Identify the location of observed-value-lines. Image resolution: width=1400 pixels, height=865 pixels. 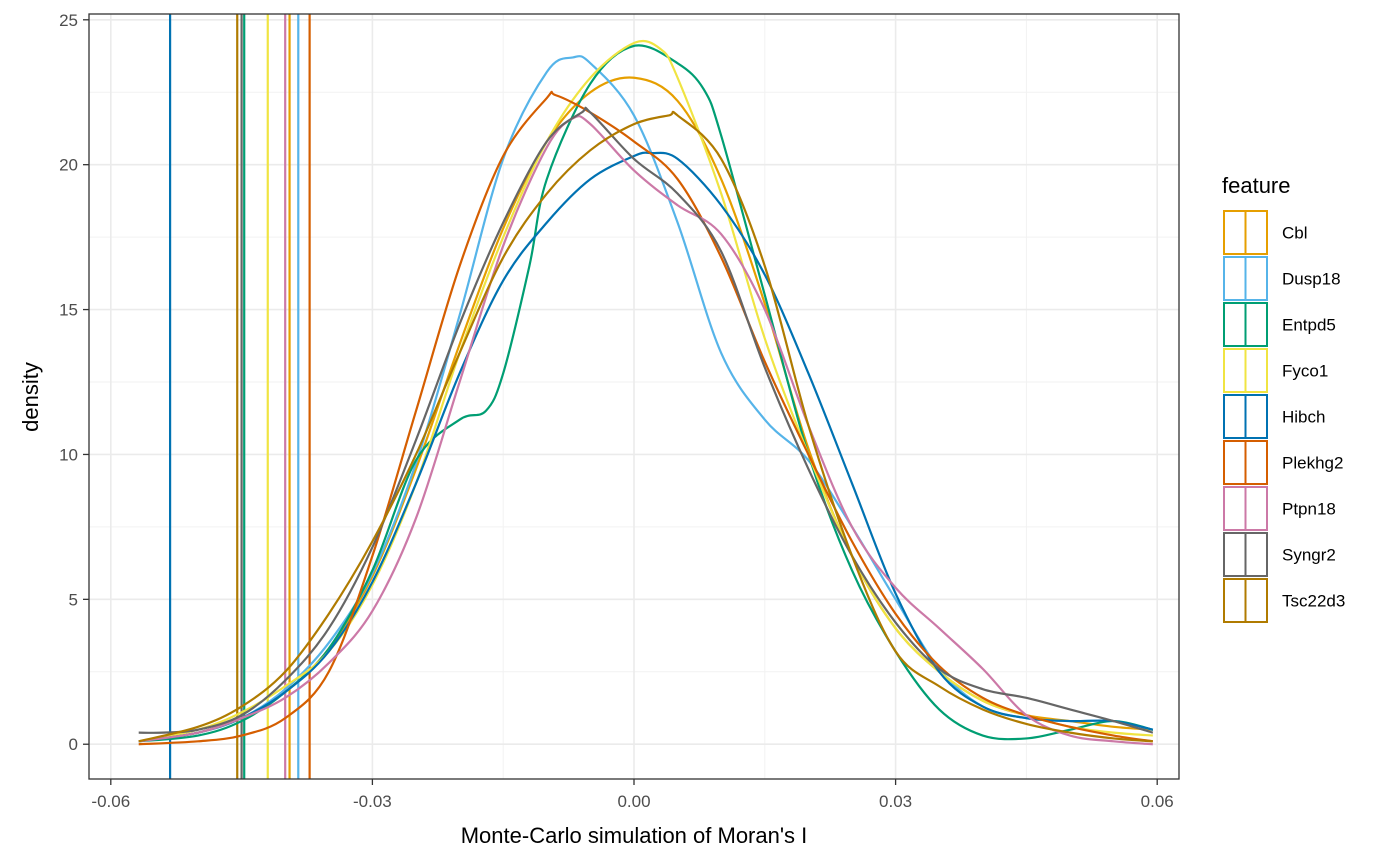
(239, 396).